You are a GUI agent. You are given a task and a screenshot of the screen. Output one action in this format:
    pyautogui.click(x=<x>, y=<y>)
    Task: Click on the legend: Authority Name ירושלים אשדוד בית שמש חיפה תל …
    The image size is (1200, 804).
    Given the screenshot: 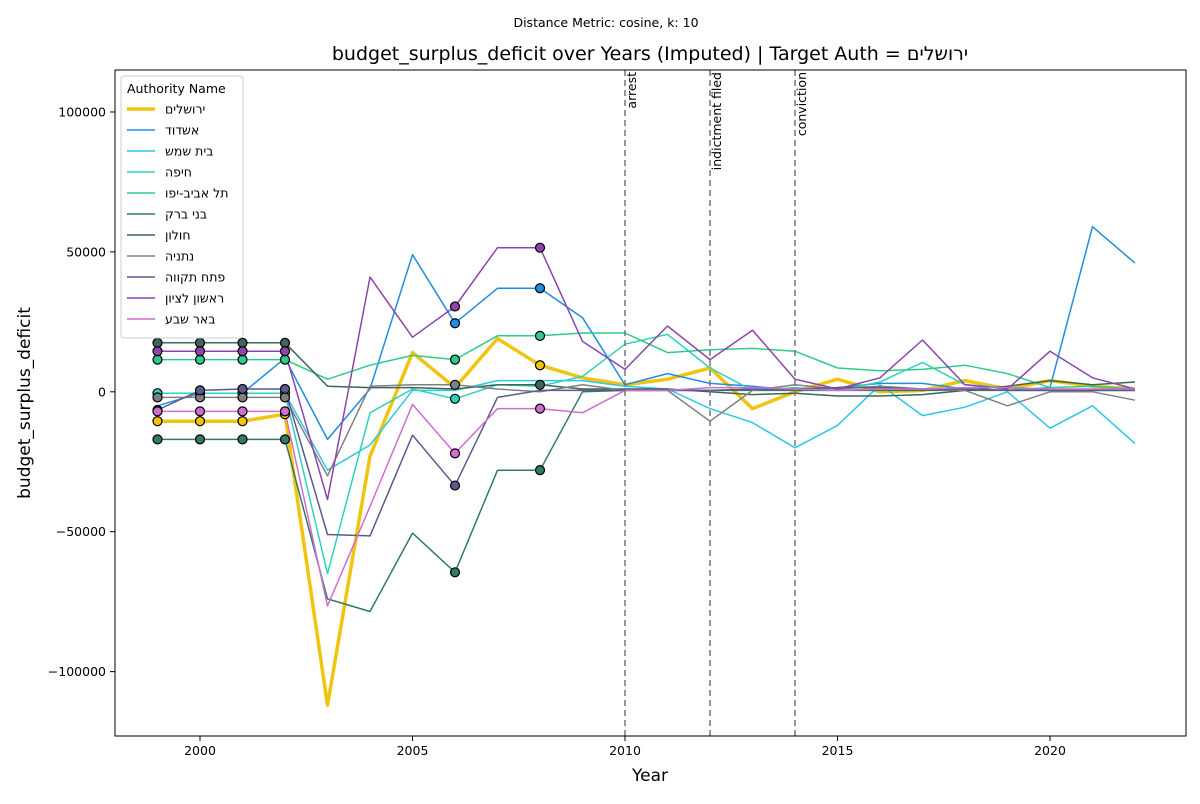 What is the action you would take?
    pyautogui.click(x=182, y=207)
    